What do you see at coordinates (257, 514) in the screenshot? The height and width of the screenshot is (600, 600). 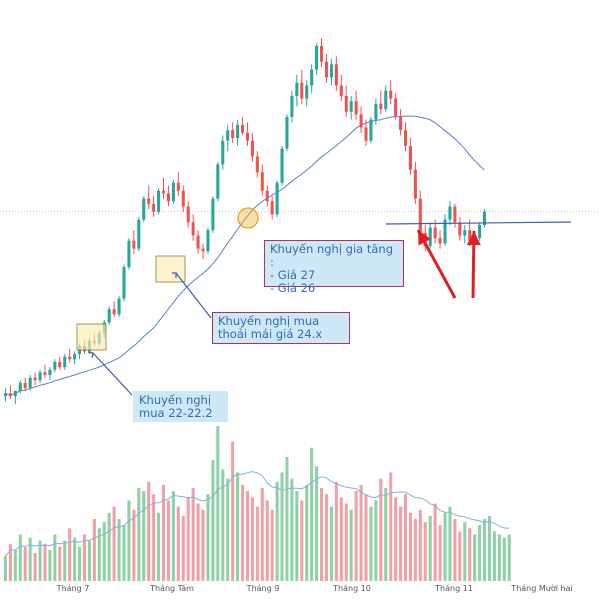 I see `volume-ma-line` at bounding box center [257, 514].